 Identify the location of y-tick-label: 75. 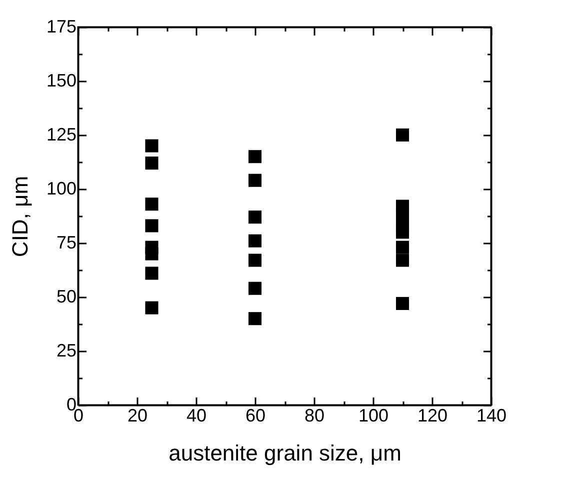
(66, 242).